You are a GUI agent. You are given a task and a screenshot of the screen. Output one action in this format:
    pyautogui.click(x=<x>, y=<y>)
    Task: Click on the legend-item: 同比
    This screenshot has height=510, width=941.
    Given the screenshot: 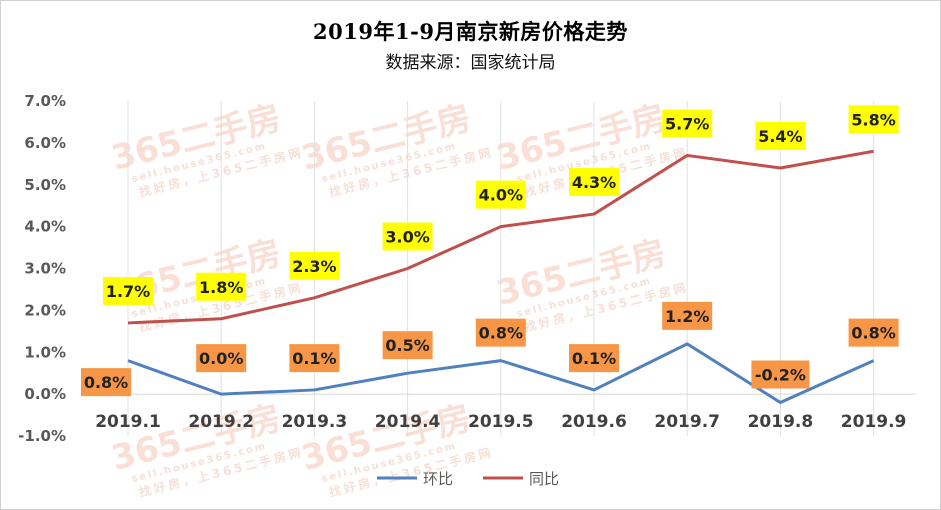 What is the action you would take?
    pyautogui.click(x=521, y=479)
    